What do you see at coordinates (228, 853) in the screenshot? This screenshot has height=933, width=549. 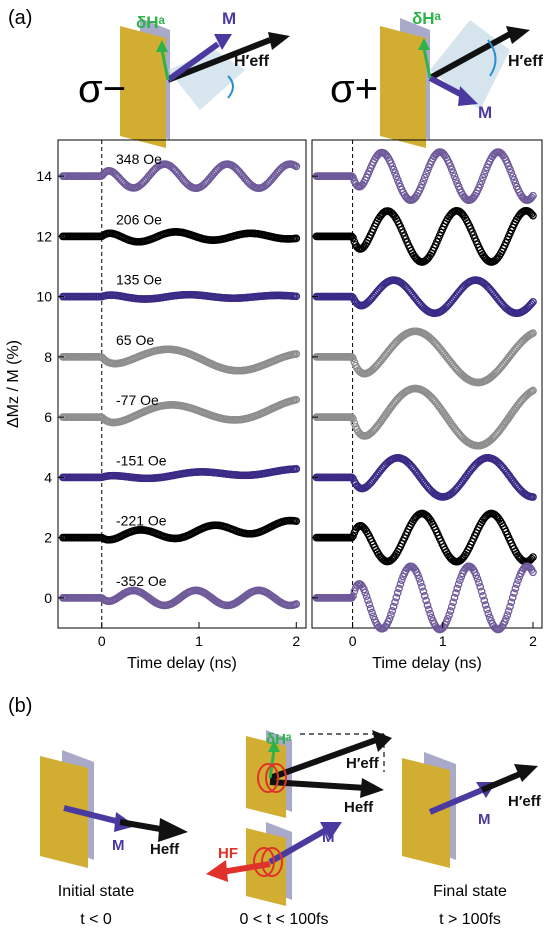 I see `HF-label: HF` at bounding box center [228, 853].